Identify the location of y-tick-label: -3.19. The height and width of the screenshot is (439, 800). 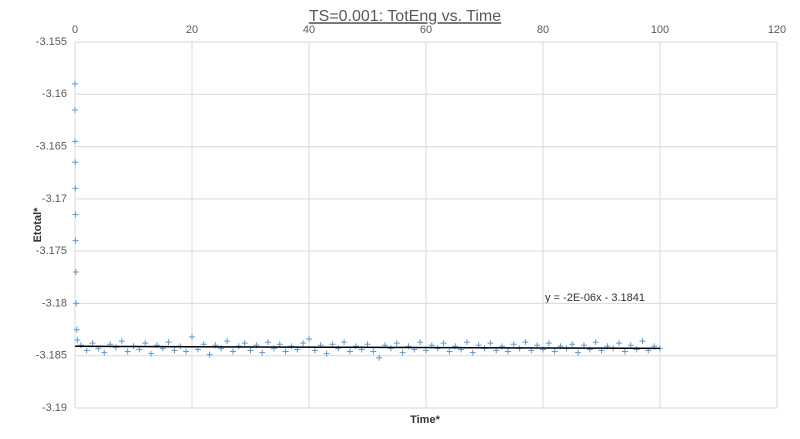
(54, 408).